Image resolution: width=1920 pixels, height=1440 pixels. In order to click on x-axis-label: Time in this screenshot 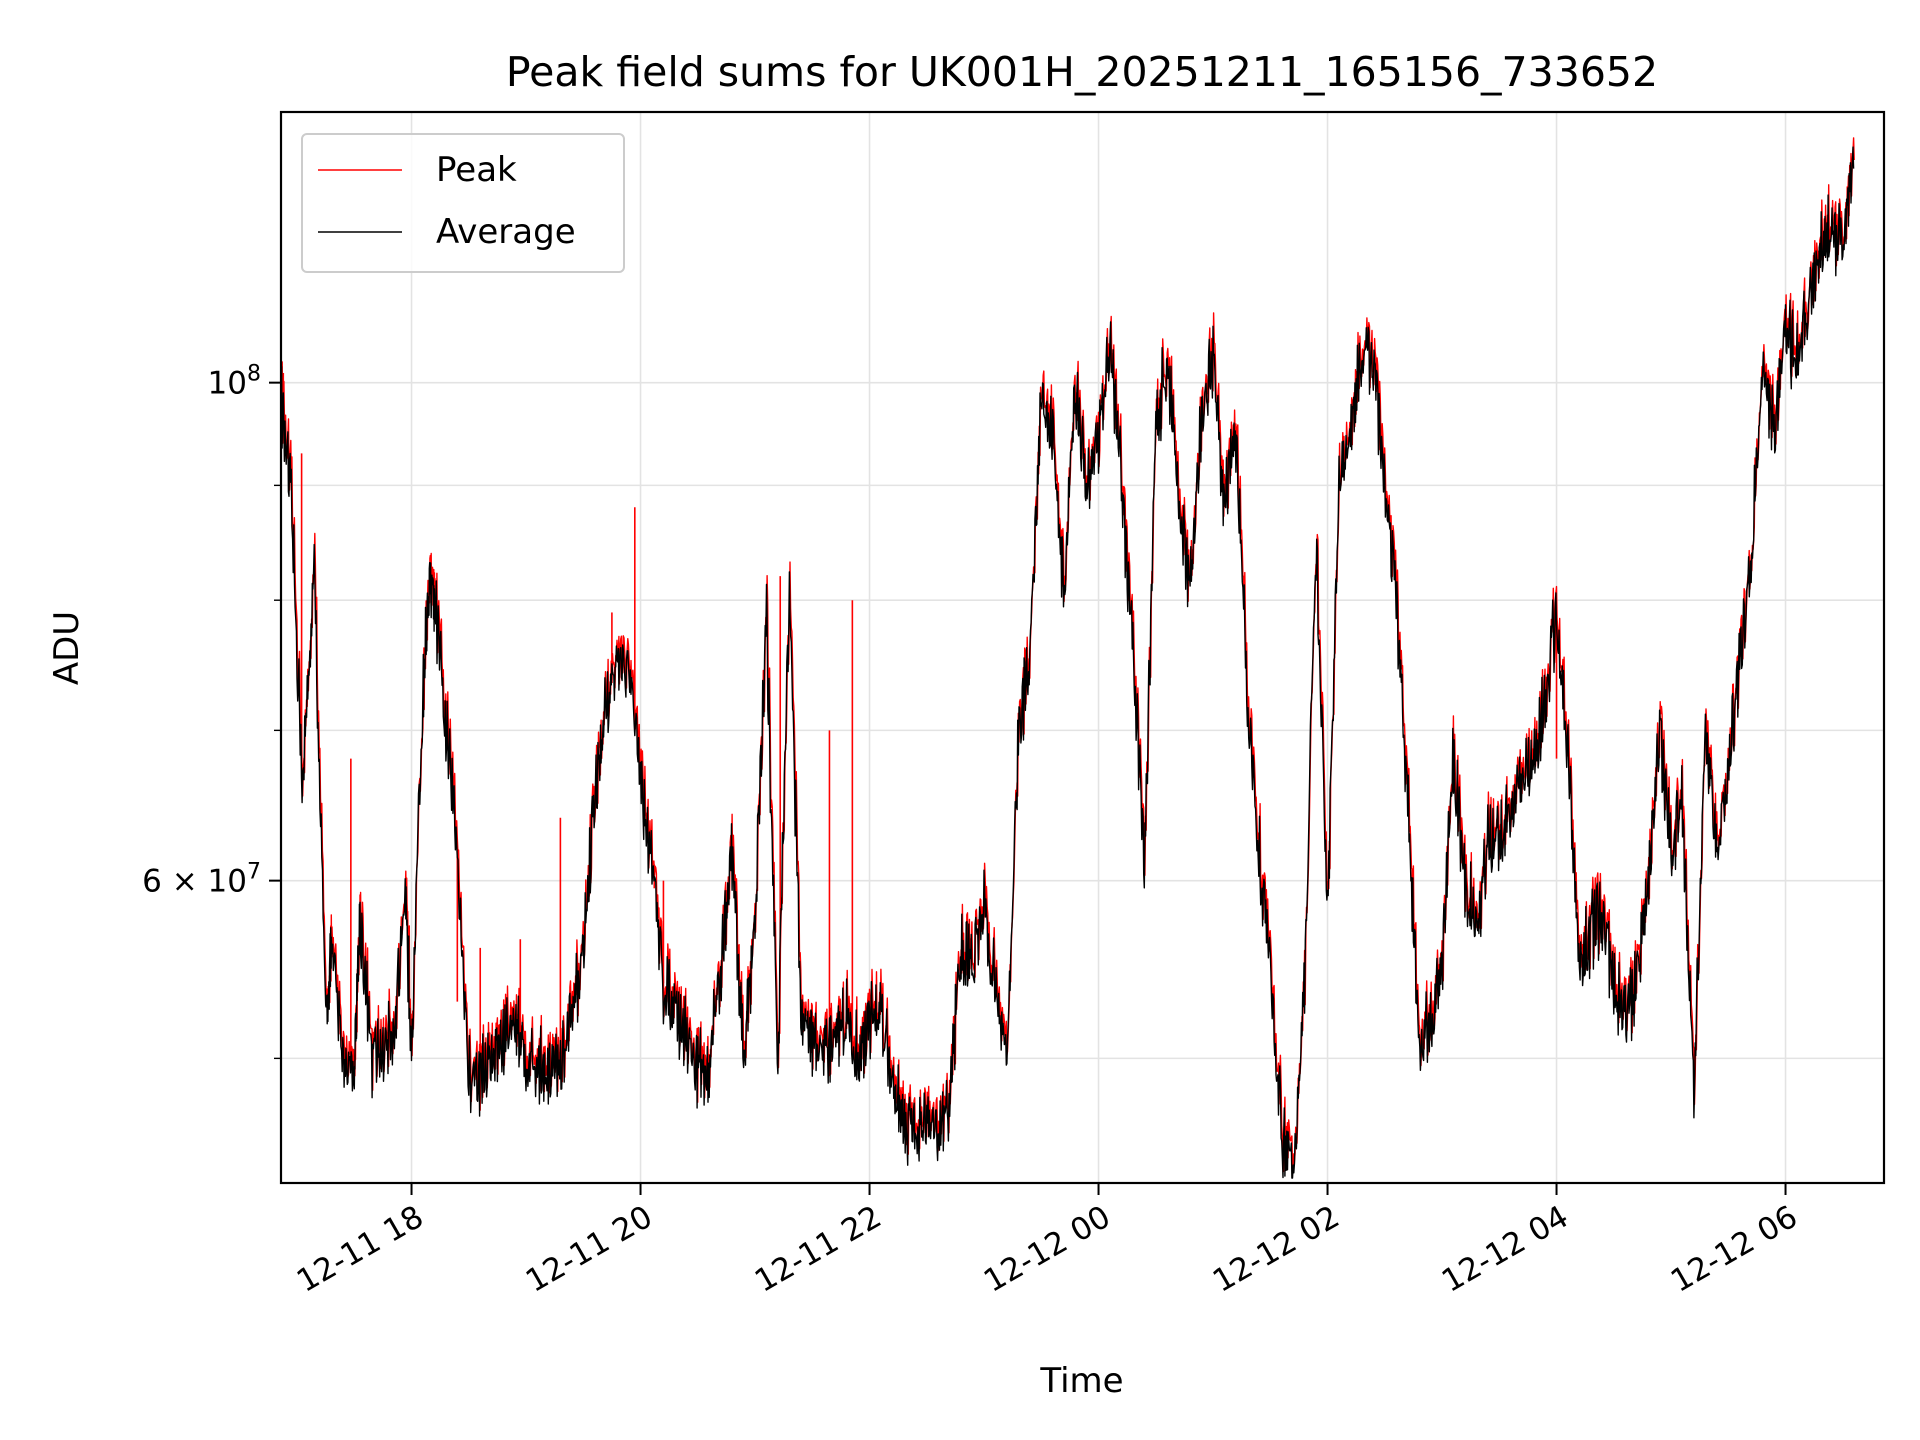, I will do `click(1081, 1381)`.